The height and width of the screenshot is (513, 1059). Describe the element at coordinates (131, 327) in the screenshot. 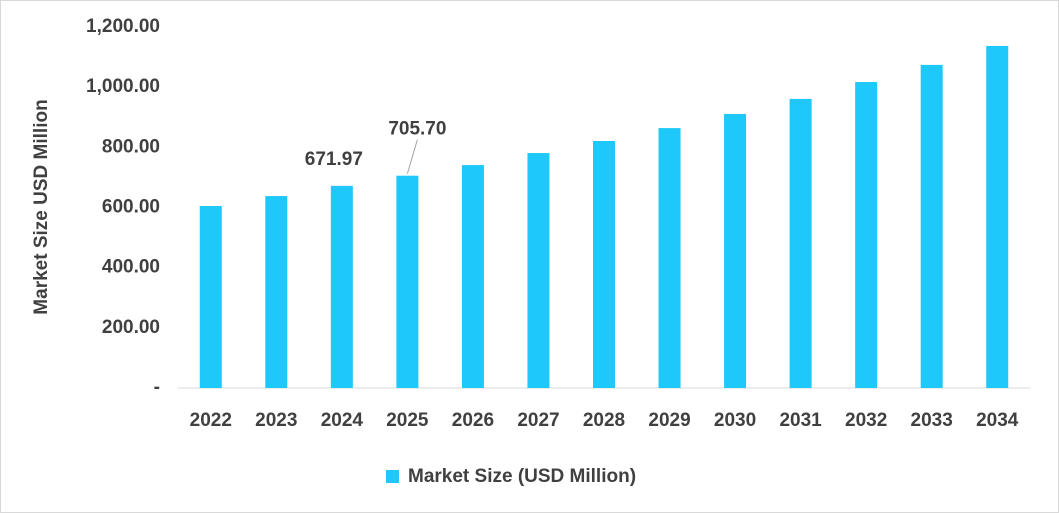

I see `y-tick-label: 200.00` at that location.